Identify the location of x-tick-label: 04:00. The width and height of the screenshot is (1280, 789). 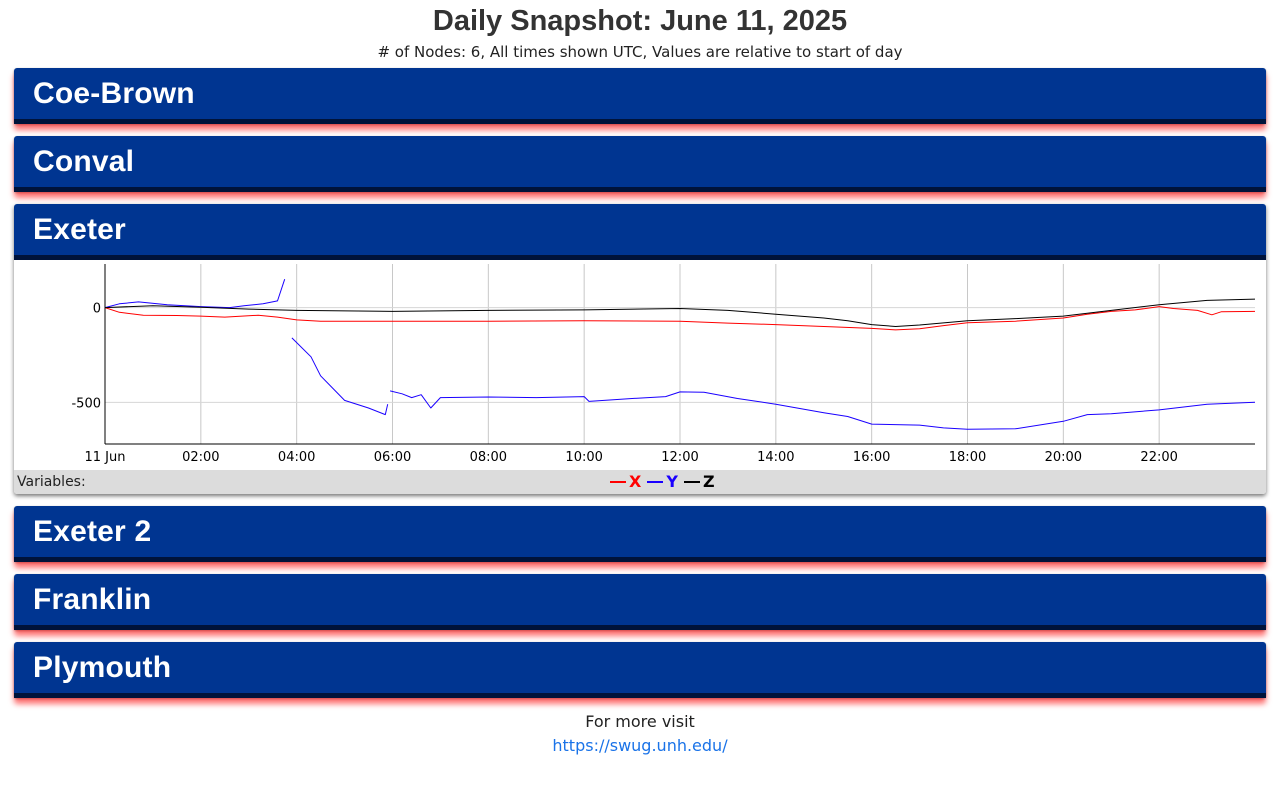
(296, 457).